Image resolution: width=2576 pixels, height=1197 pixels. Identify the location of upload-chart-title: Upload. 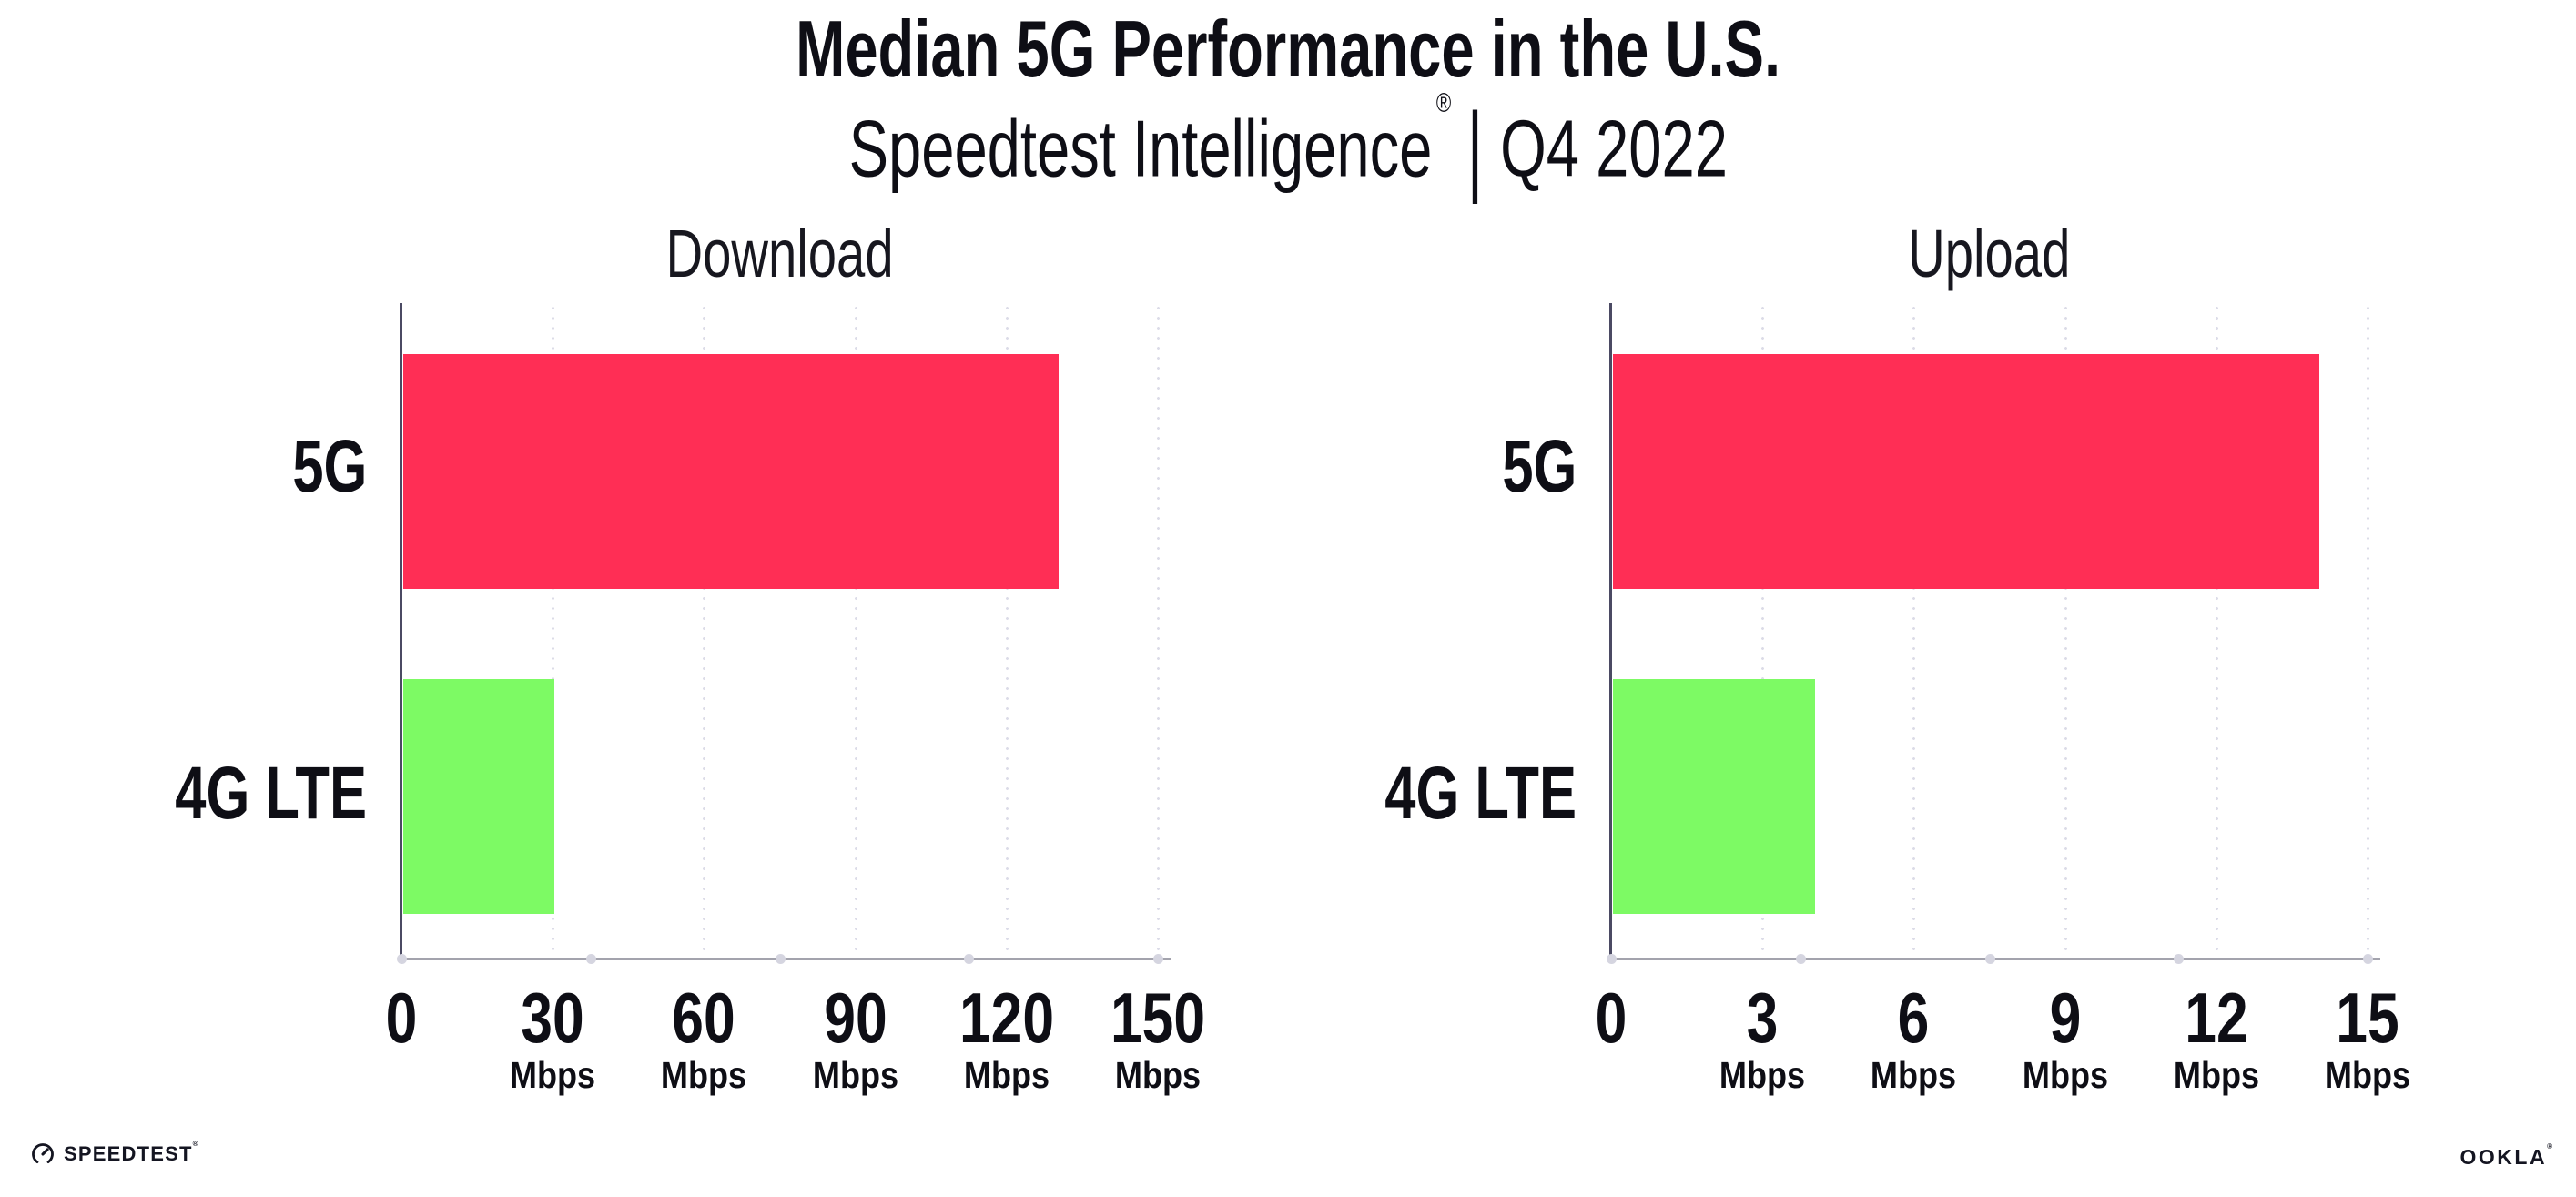
(1989, 254).